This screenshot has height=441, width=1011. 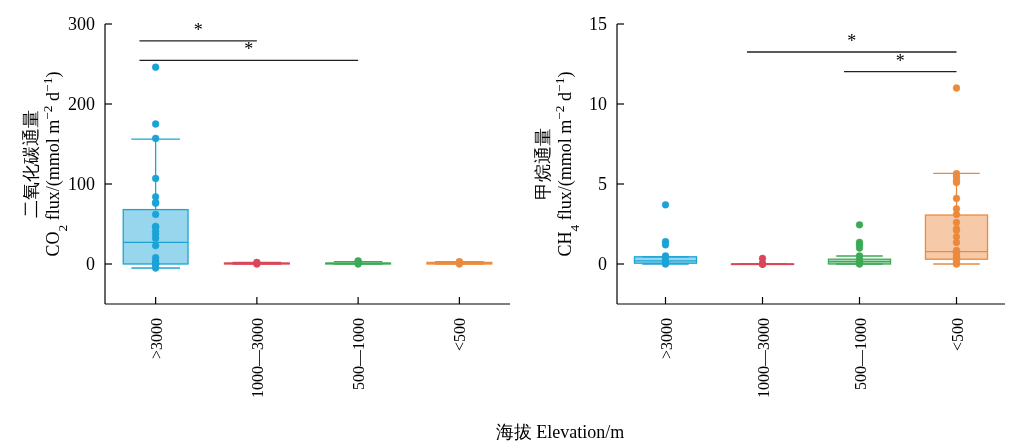 What do you see at coordinates (81, 24) in the screenshot?
I see `y-tick-label: 300` at bounding box center [81, 24].